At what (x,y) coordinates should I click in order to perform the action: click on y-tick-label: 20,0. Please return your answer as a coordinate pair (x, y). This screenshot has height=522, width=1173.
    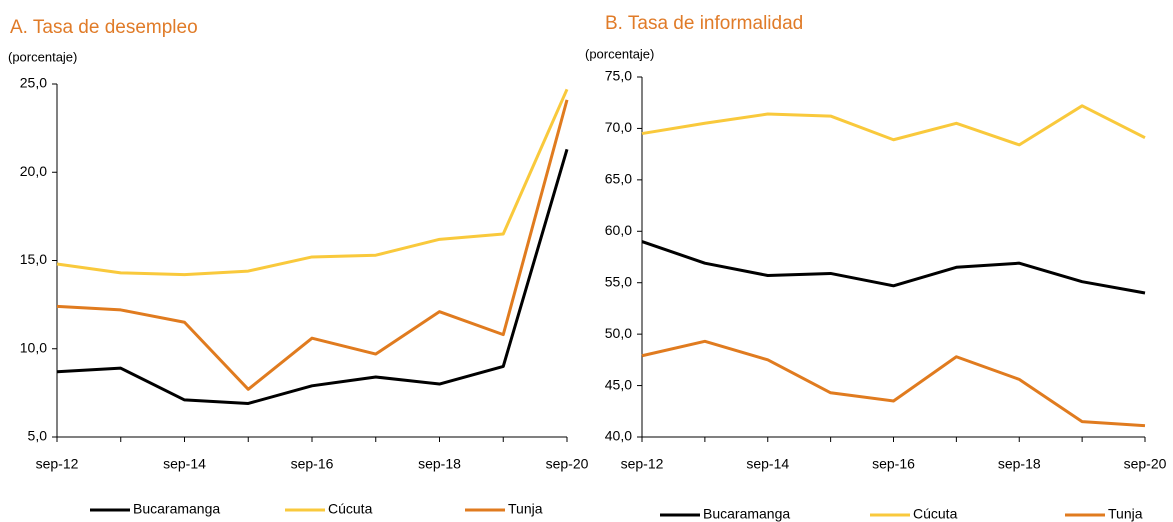
    Looking at the image, I should click on (33, 171).